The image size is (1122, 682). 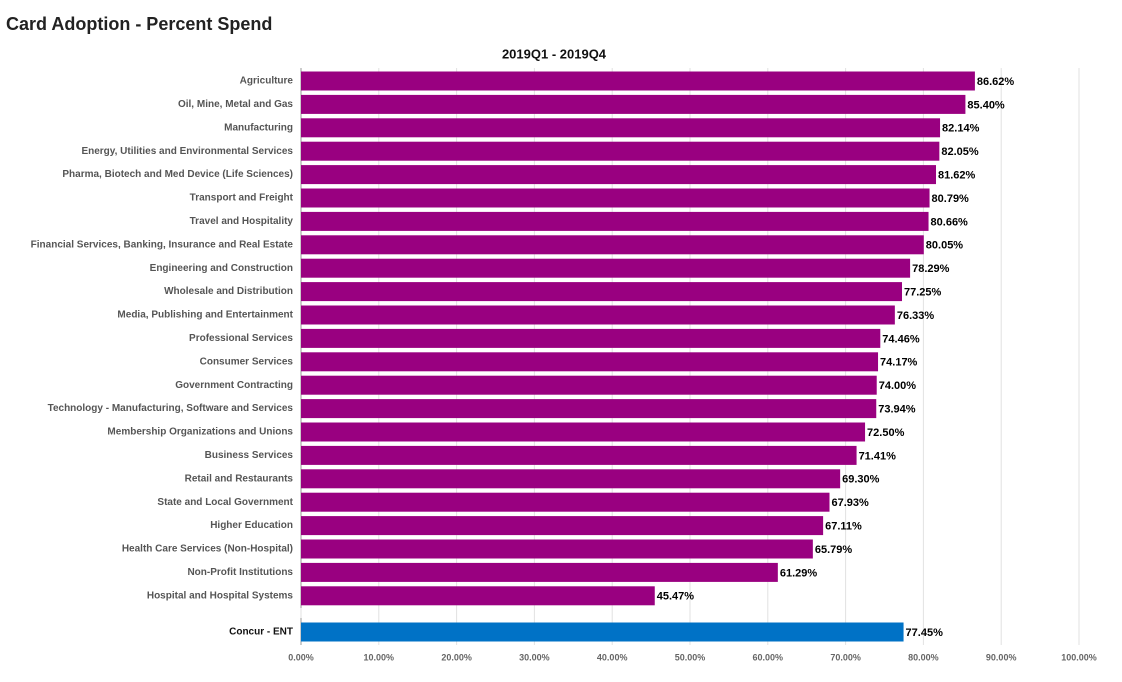 I want to click on x-tick-label: 40.00%, so click(x=612, y=657).